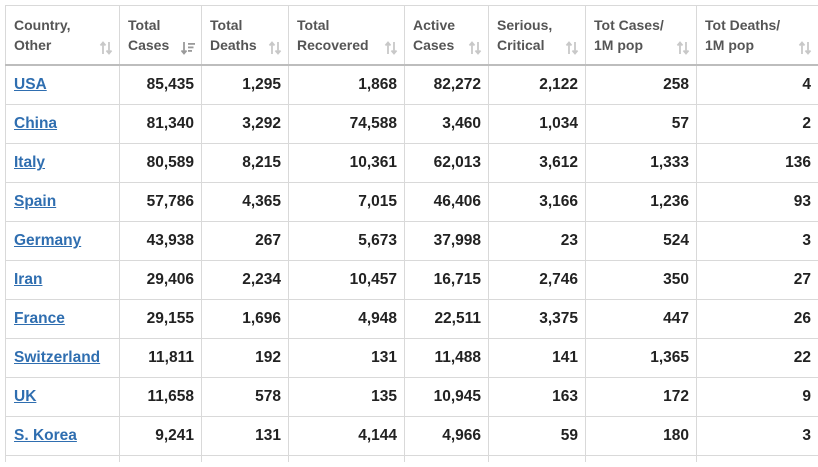 The height and width of the screenshot is (467, 818). Describe the element at coordinates (447, 241) in the screenshot. I see `active-cases-cell: 37,998` at that location.